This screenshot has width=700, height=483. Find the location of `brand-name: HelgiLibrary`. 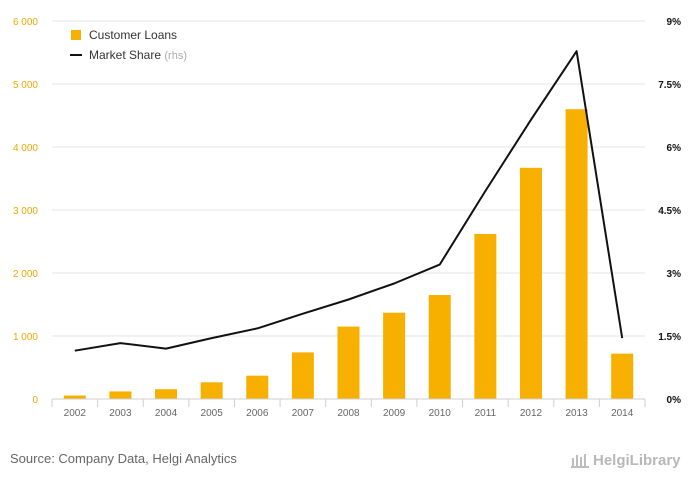

brand-name: HelgiLibrary is located at coordinates (637, 460).